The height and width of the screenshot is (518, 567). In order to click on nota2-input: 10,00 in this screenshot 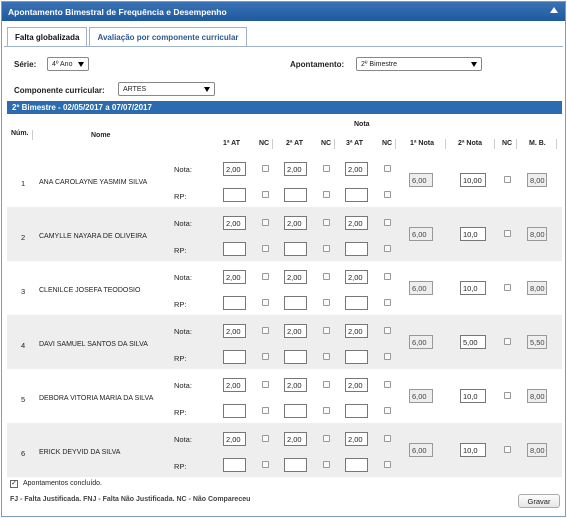, I will do `click(473, 180)`.